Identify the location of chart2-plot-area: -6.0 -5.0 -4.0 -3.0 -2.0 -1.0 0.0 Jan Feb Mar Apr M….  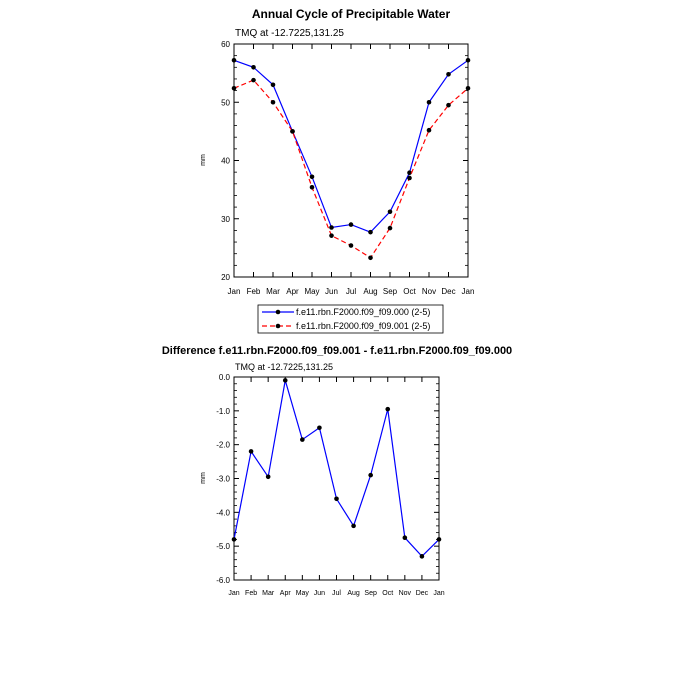
(330, 485).